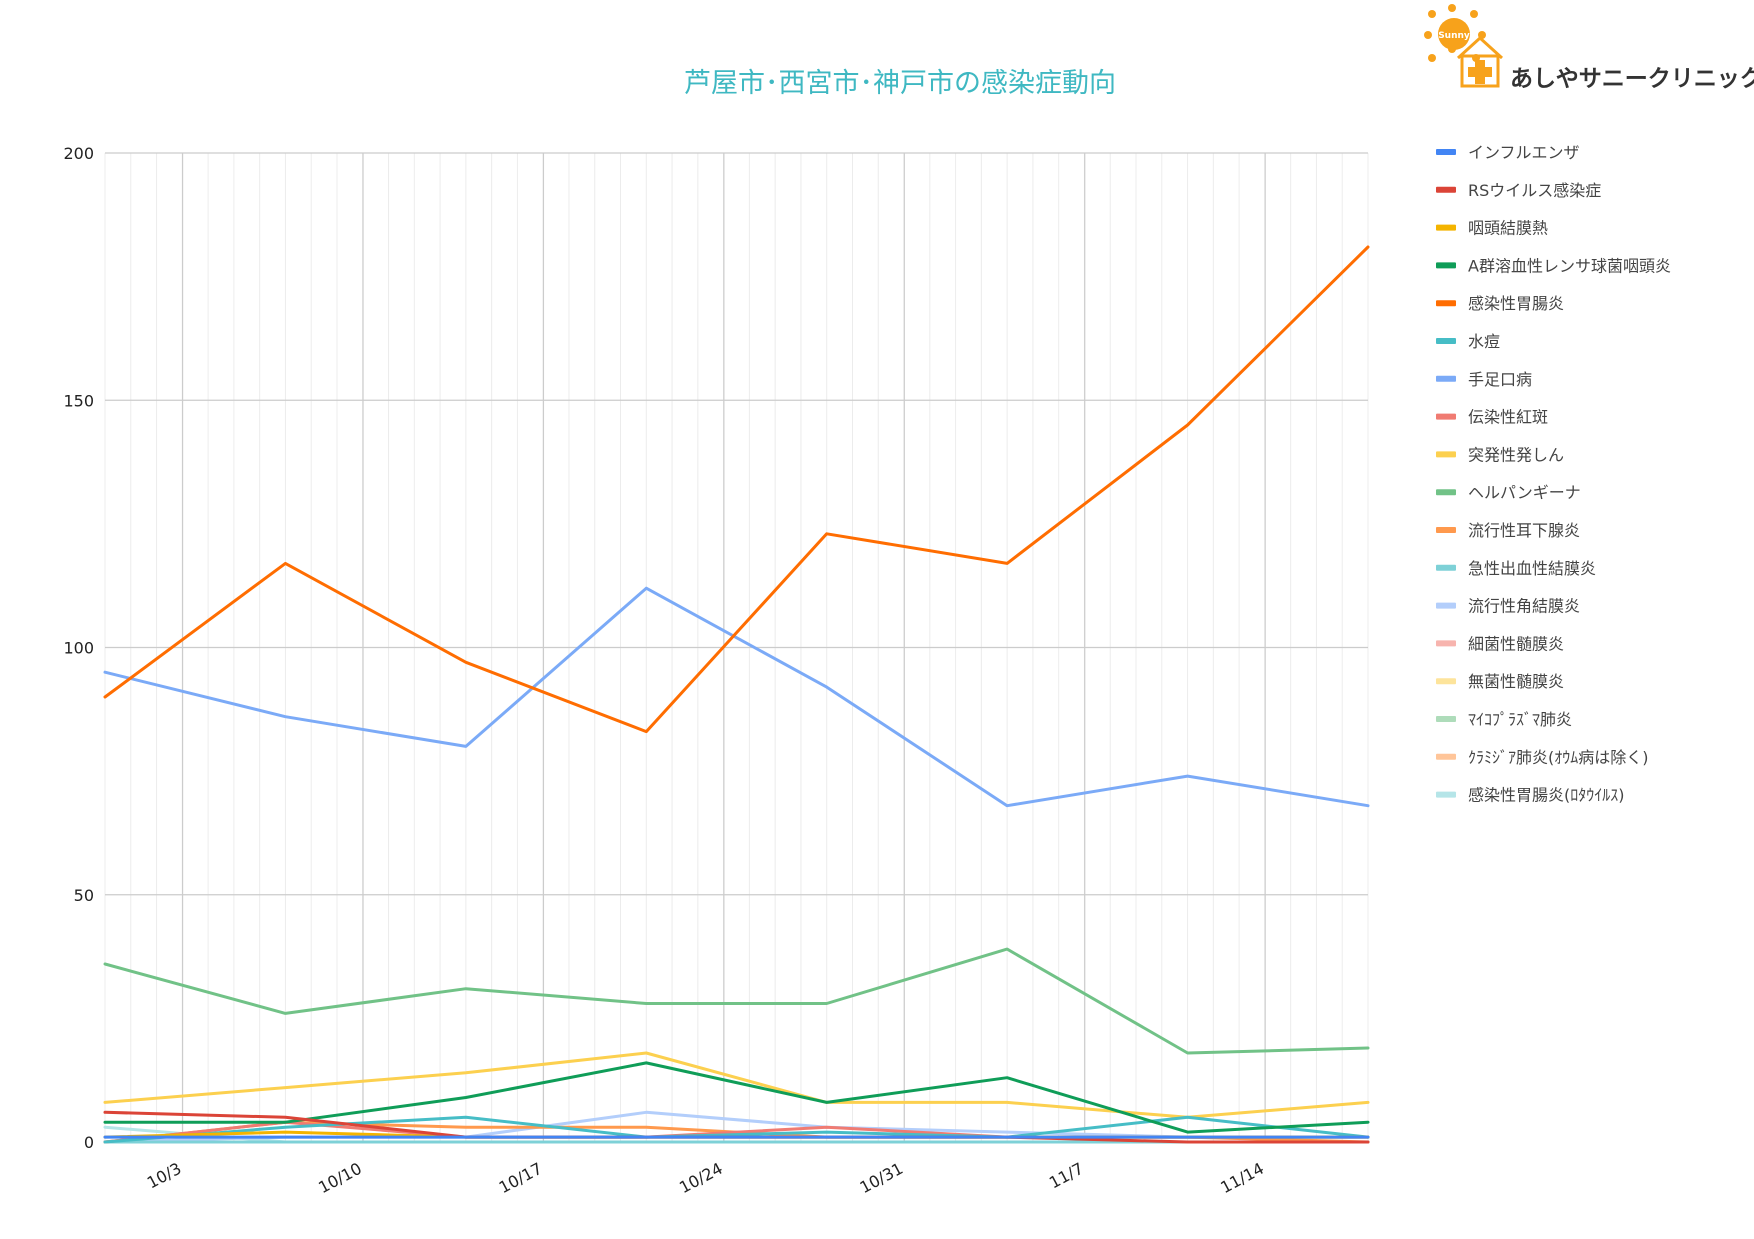 This screenshot has width=1754, height=1239. What do you see at coordinates (1558, 757) in the screenshot?
I see `legend-label: ｸﾗﾐｼﾞｱ肺炎(ｵｳﾑ病は除く)` at bounding box center [1558, 757].